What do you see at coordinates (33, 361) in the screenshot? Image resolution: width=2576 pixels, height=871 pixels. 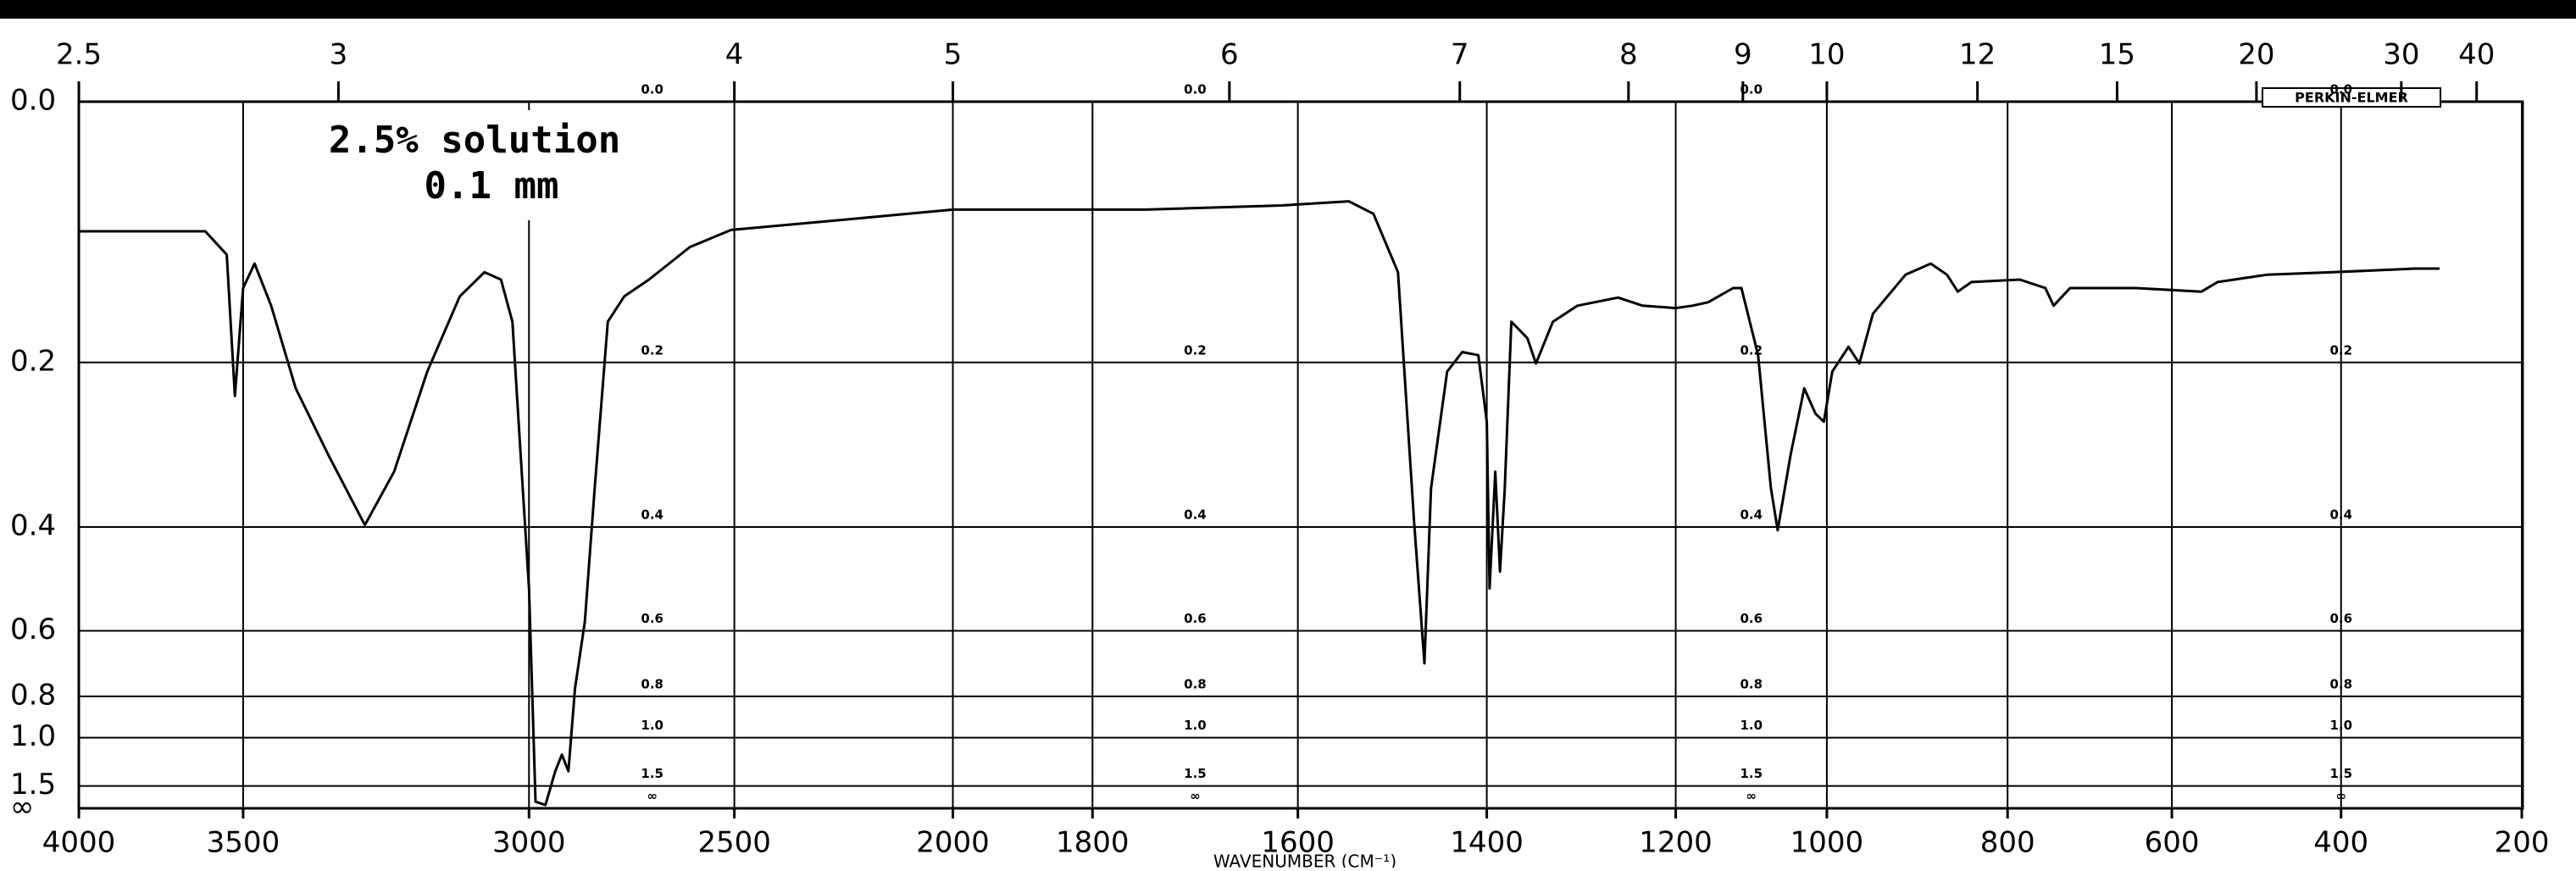 I see `y-tick-label: 0.2` at bounding box center [33, 361].